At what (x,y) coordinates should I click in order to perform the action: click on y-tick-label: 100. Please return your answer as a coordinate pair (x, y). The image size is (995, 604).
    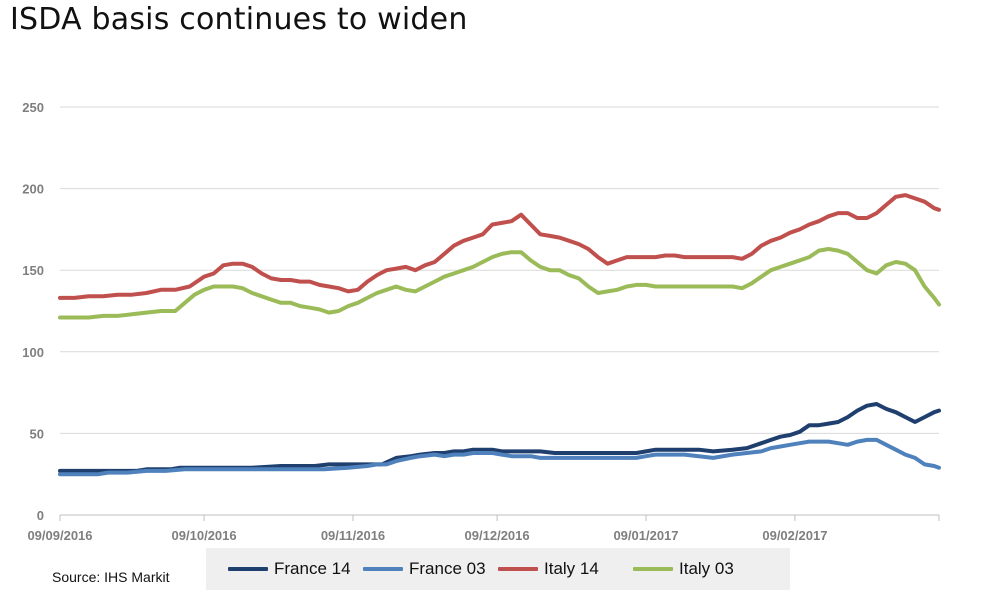
    Looking at the image, I should click on (33, 352).